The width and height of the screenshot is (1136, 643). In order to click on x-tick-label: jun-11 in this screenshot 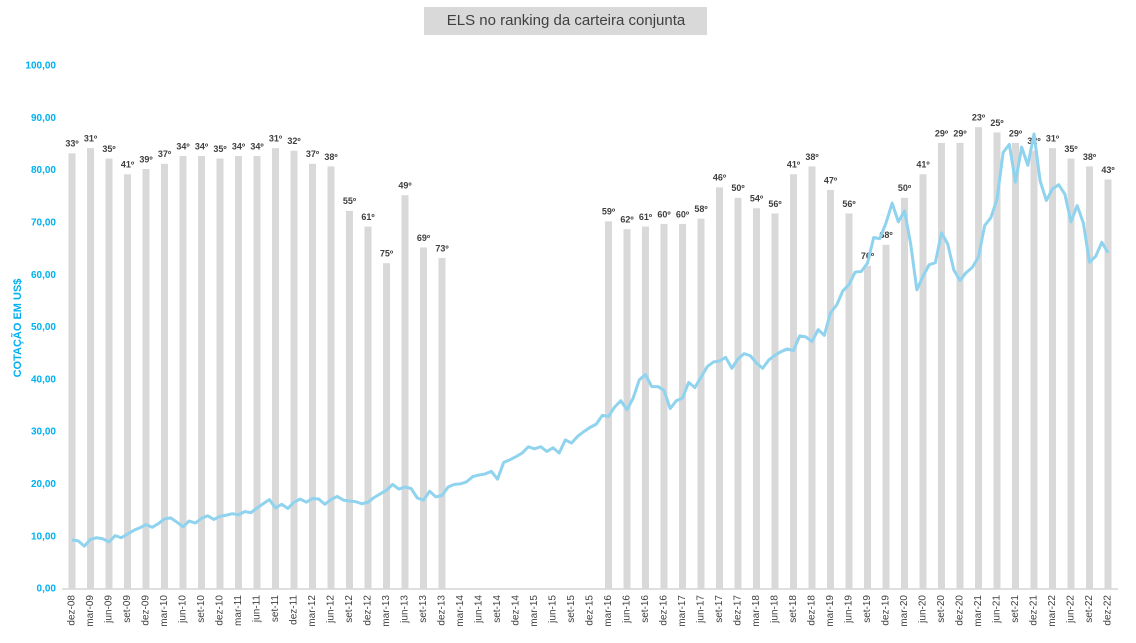, I will do `click(257, 609)`.